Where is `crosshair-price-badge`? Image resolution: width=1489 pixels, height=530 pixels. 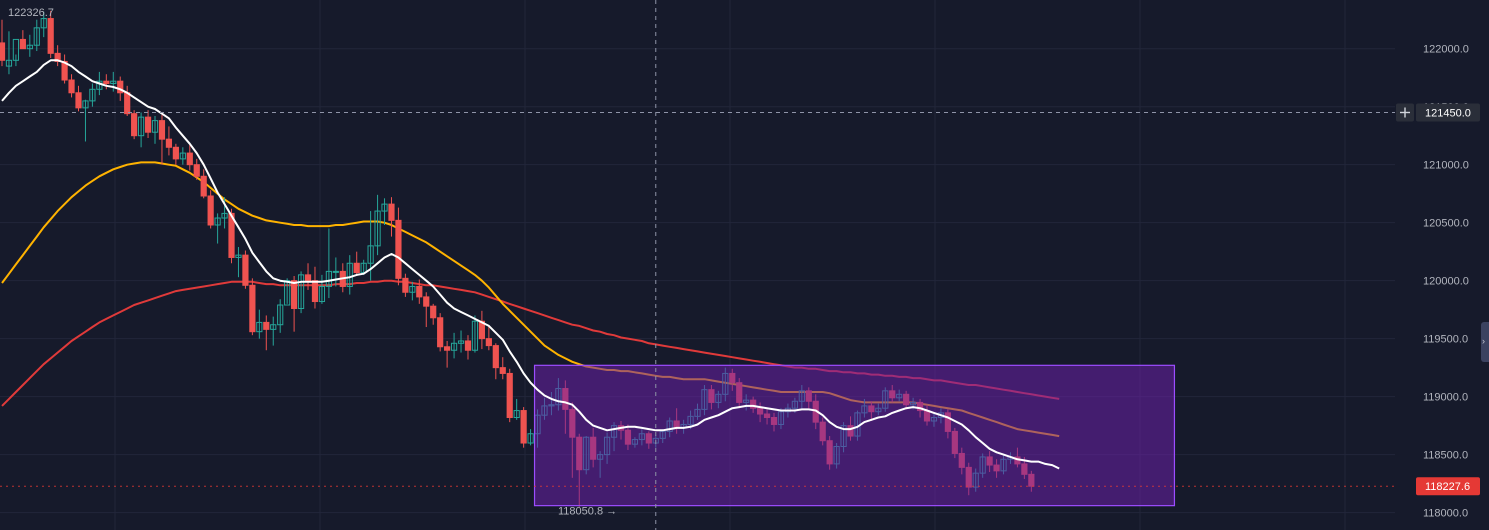
crosshair-price-badge is located at coordinates (1448, 112).